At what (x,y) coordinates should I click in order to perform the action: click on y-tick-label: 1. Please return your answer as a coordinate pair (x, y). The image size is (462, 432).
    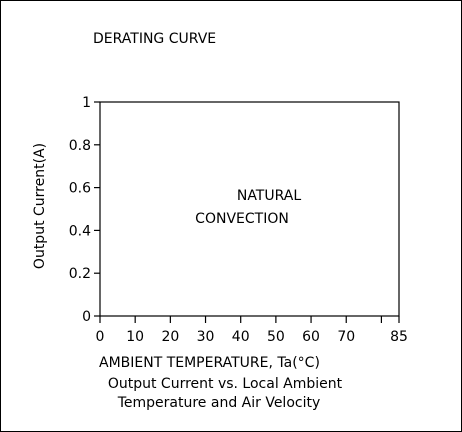
    Looking at the image, I should click on (86, 103).